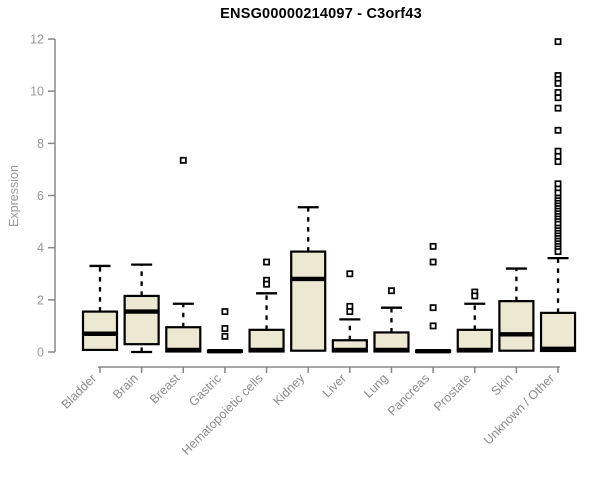 This screenshot has height=500, width=600. Describe the element at coordinates (37, 92) in the screenshot. I see `y-tick-label: 10` at that location.